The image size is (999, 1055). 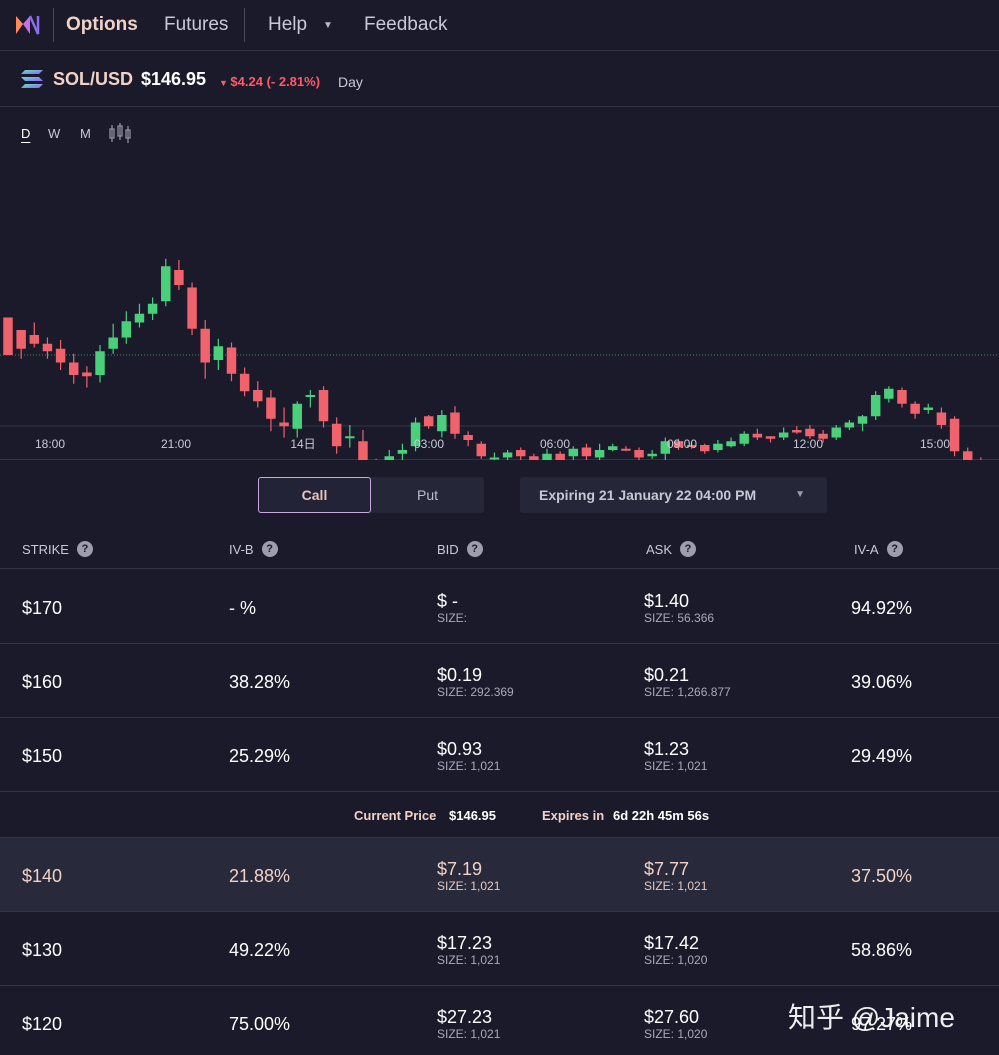 I want to click on strike-cell: $170, so click(x=42, y=608).